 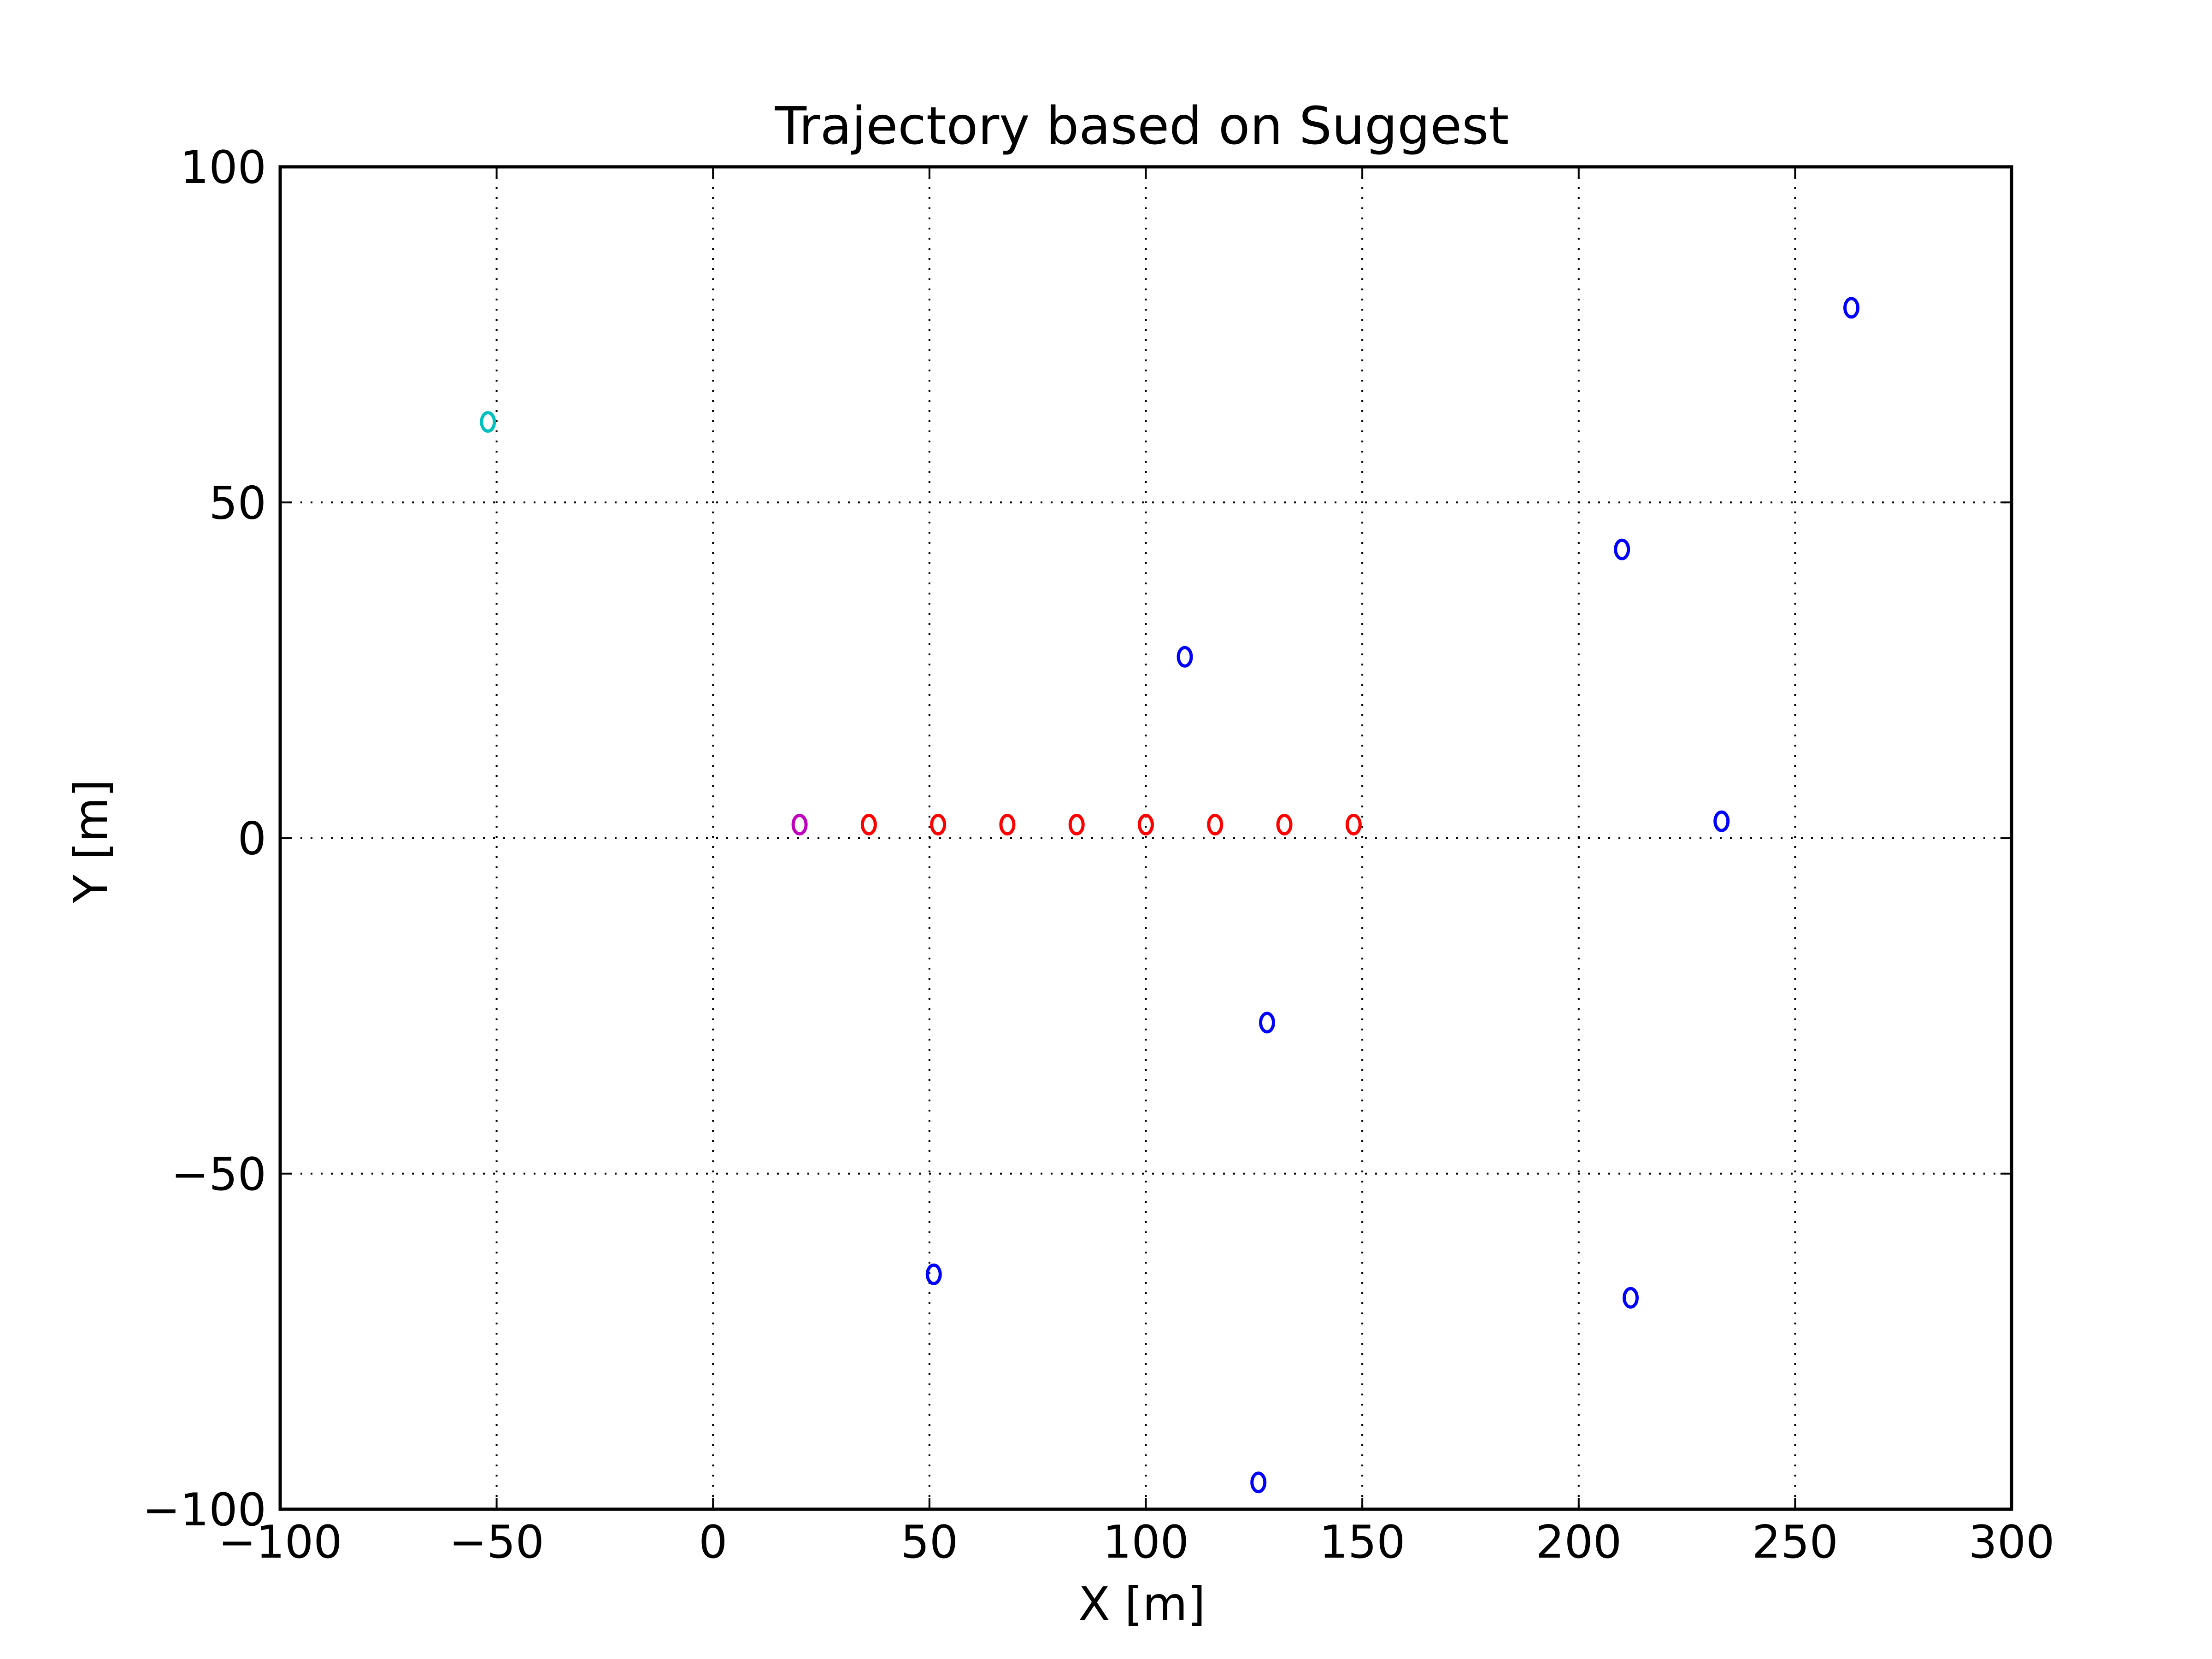 I want to click on x-tick-label: 0, so click(x=713, y=1542).